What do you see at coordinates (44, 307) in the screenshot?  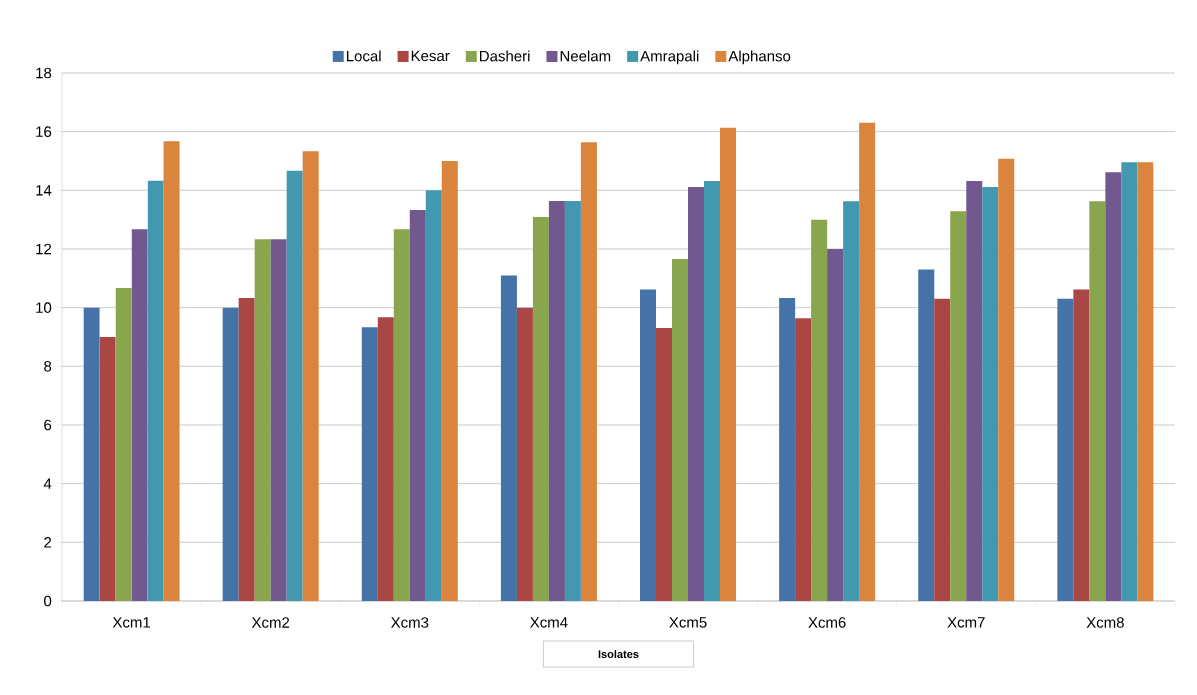 I see `y-tick-label: 10` at bounding box center [44, 307].